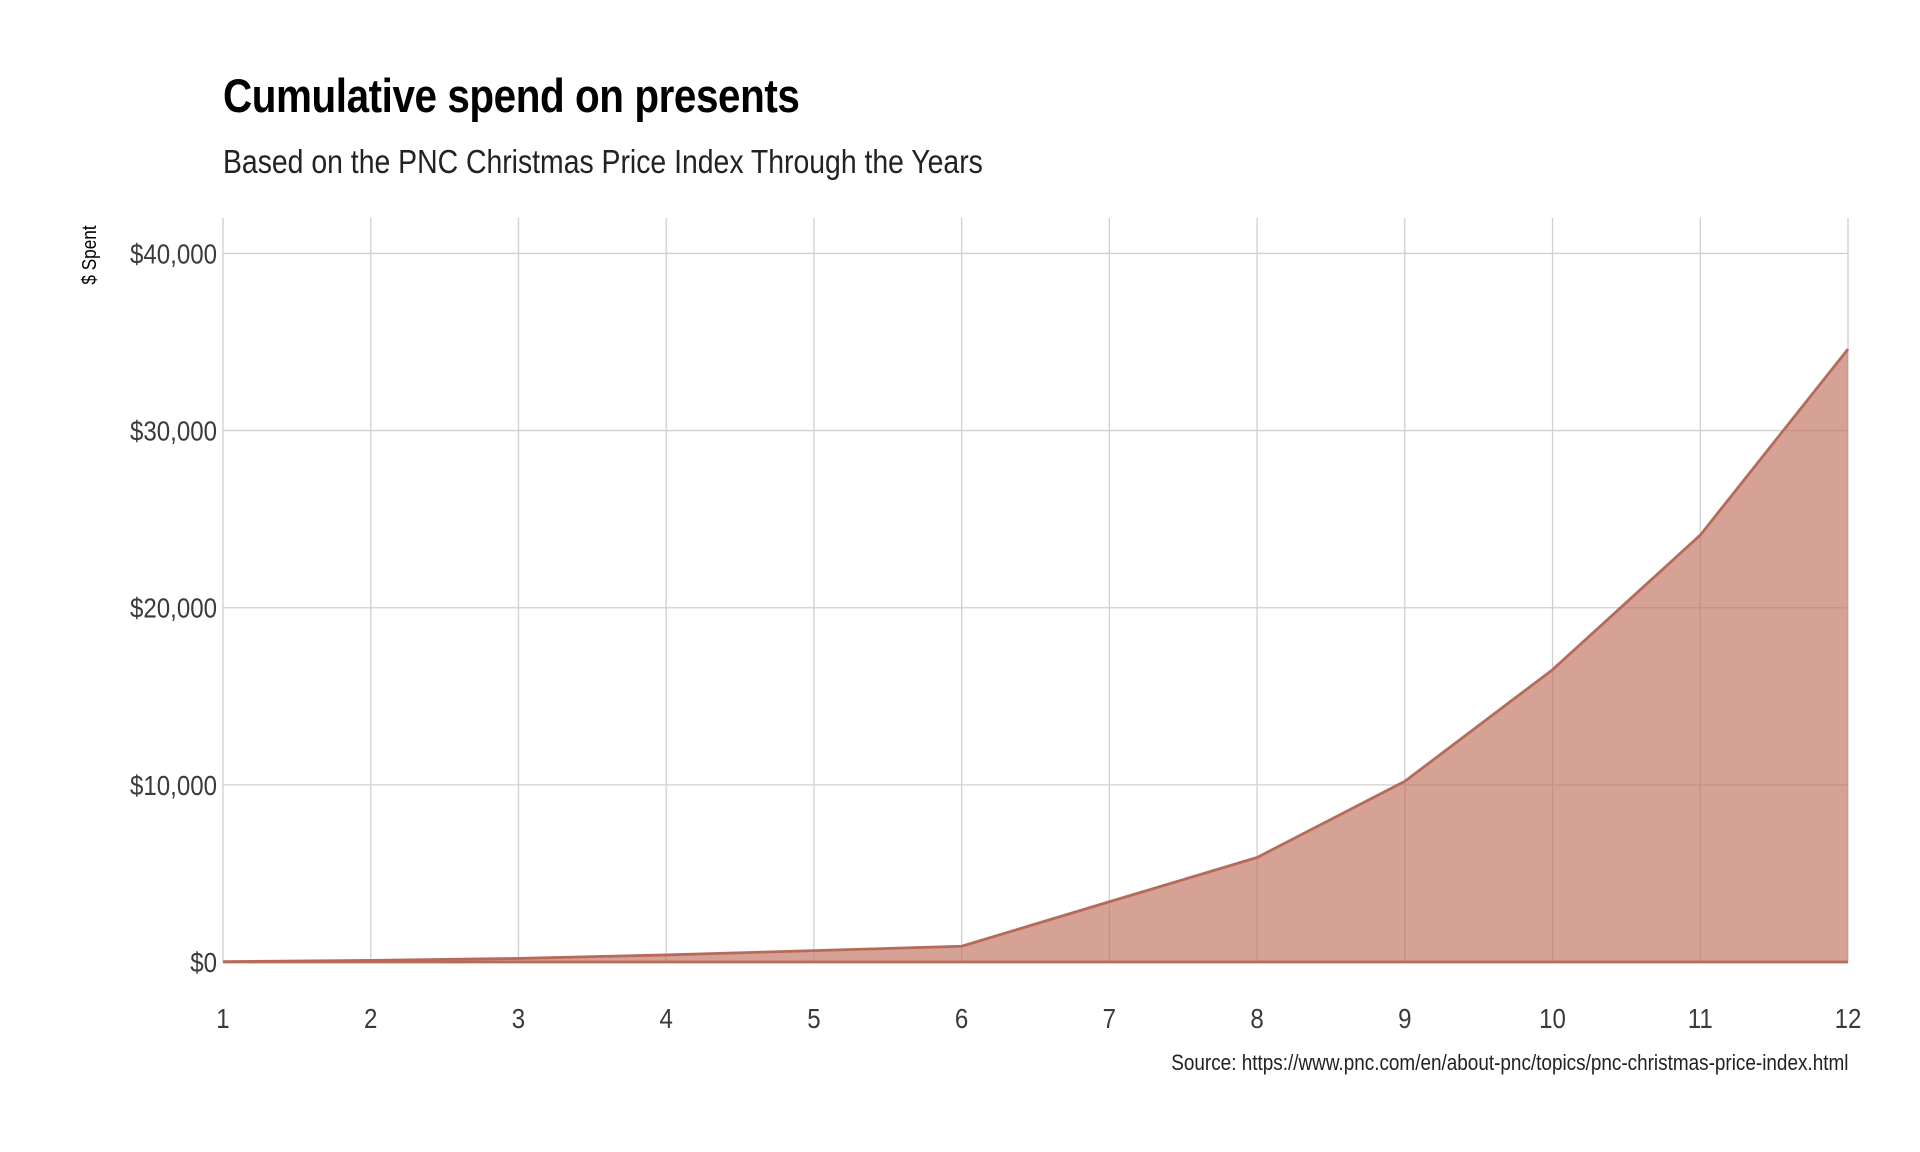 This screenshot has height=1152, width=1920. I want to click on y-tick-label: $0, so click(203, 962).